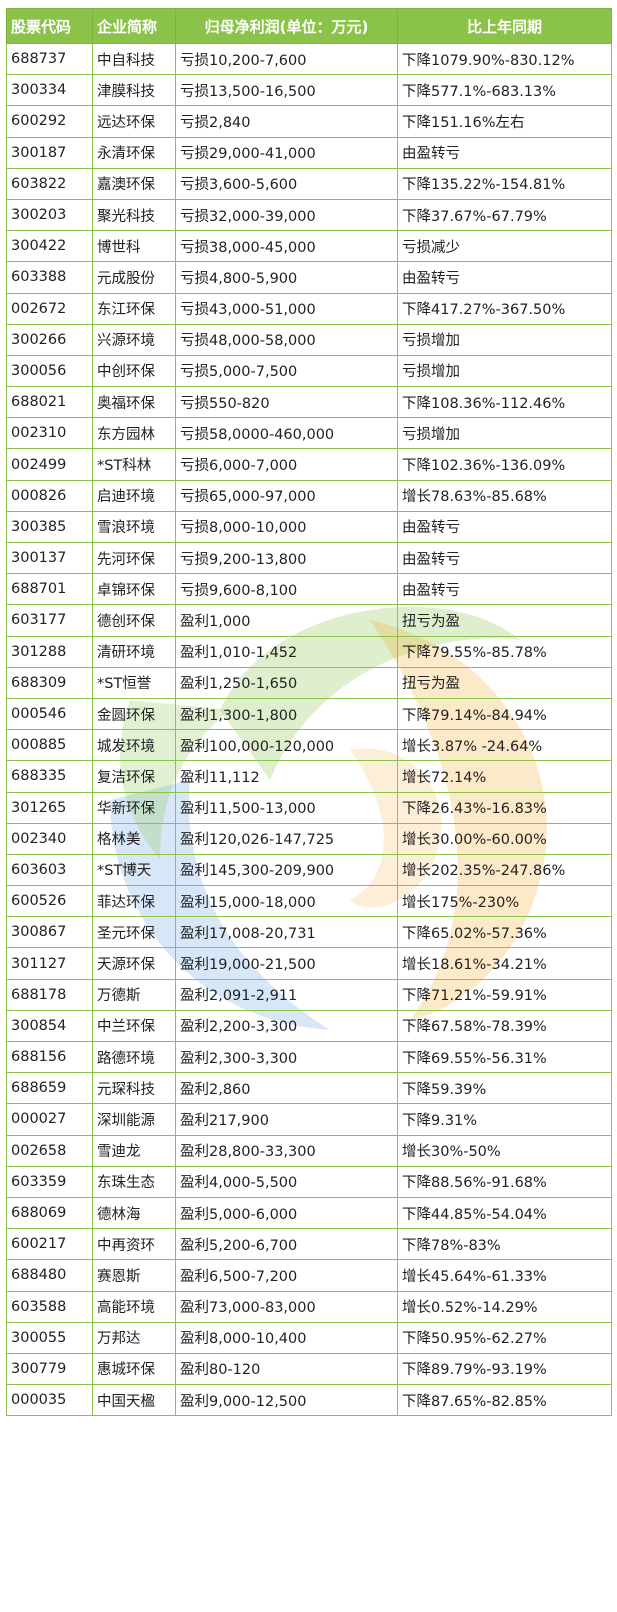  I want to click on stock-code-cell: 301127, so click(49, 963).